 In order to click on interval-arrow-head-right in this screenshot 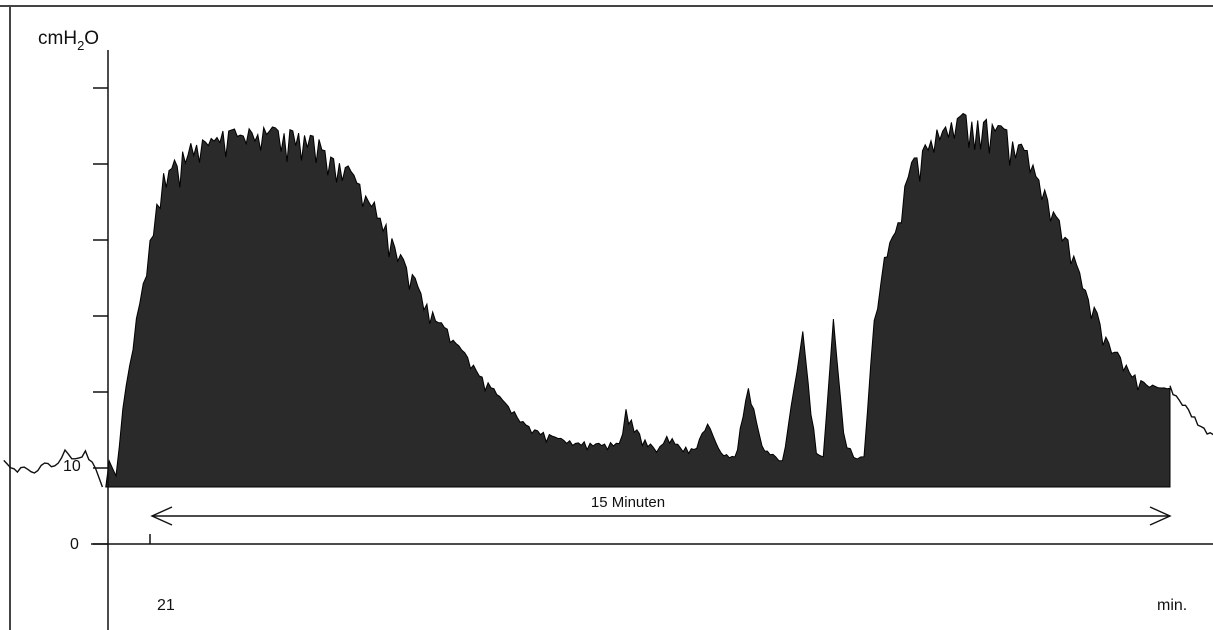, I will do `click(1160, 516)`.